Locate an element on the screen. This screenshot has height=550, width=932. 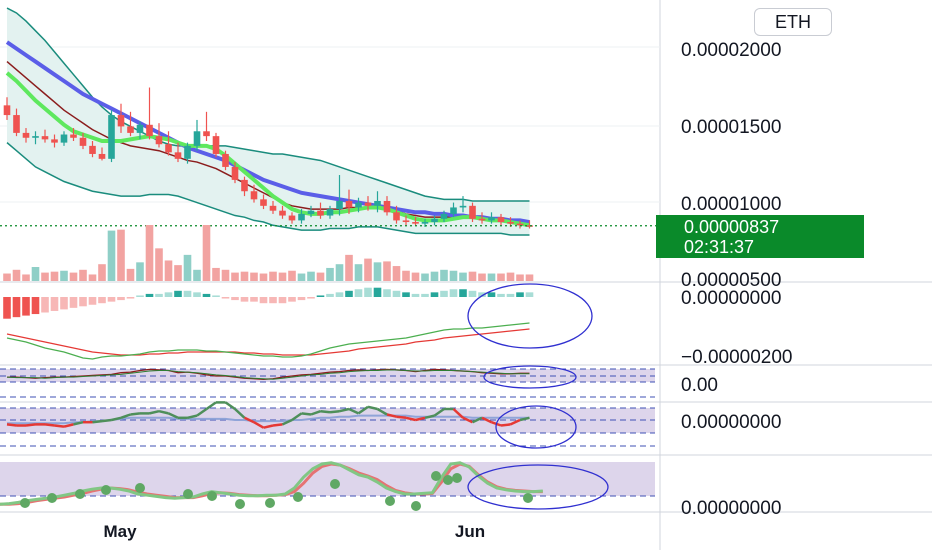
last-price-value: 0.00000837 is located at coordinates (732, 227).